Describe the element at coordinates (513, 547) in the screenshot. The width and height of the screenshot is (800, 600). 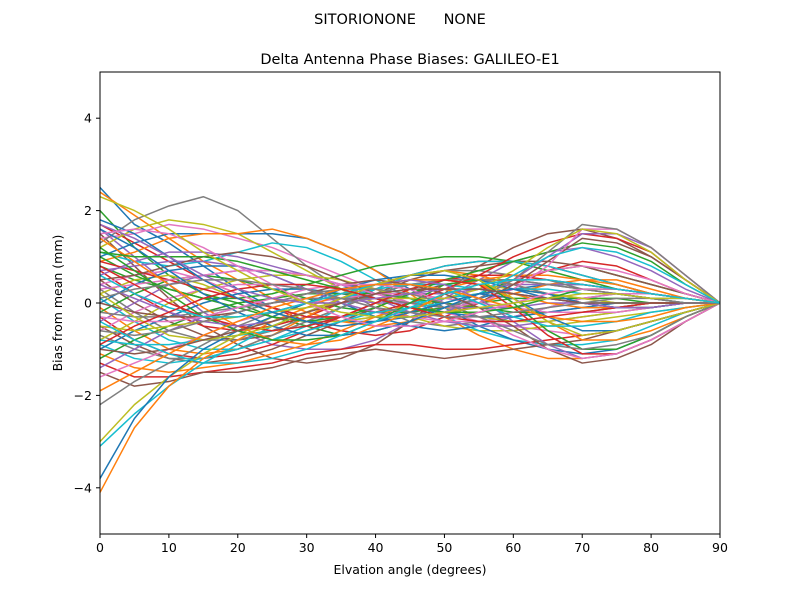
I see `x-tick-label: 60` at that location.